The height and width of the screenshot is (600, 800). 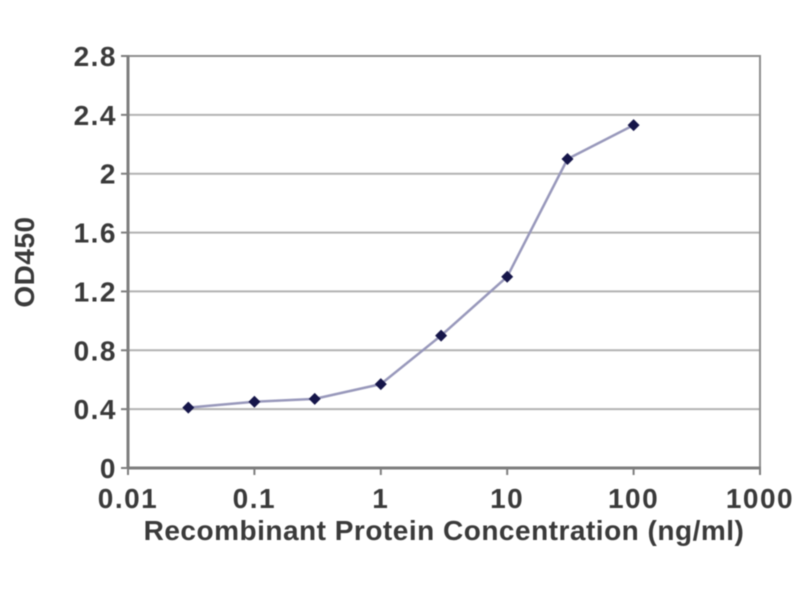 What do you see at coordinates (507, 498) in the screenshot?
I see `x-tick-label: 10` at bounding box center [507, 498].